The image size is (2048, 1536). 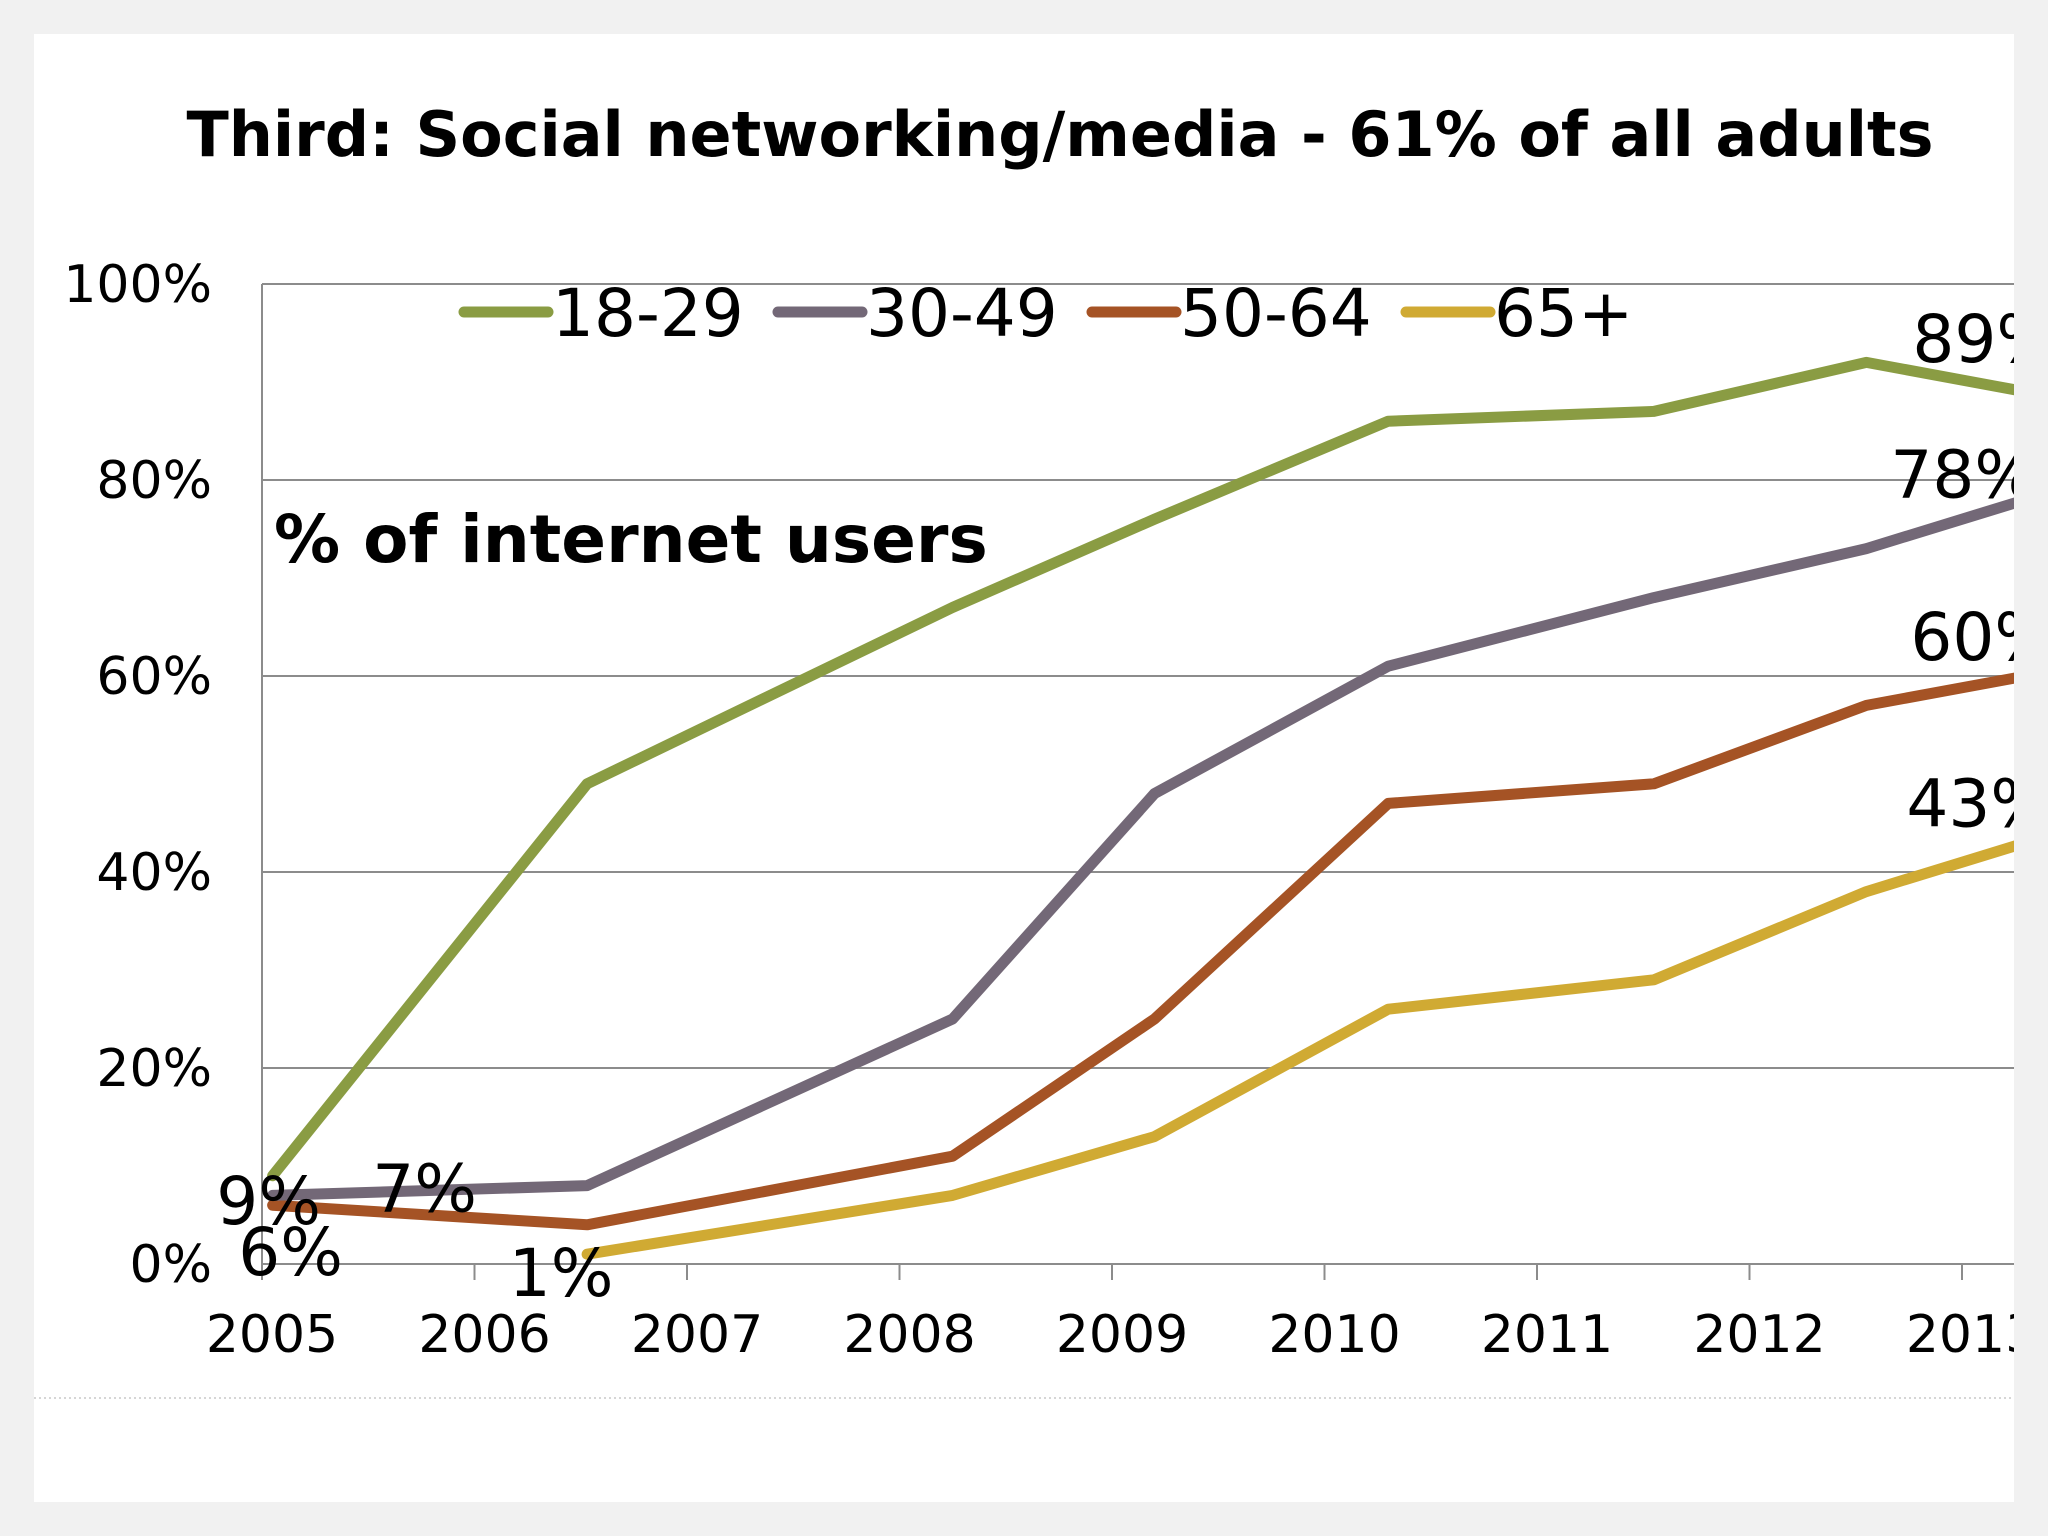 I want to click on x-tick-label: 2010, so click(x=1334, y=1335).